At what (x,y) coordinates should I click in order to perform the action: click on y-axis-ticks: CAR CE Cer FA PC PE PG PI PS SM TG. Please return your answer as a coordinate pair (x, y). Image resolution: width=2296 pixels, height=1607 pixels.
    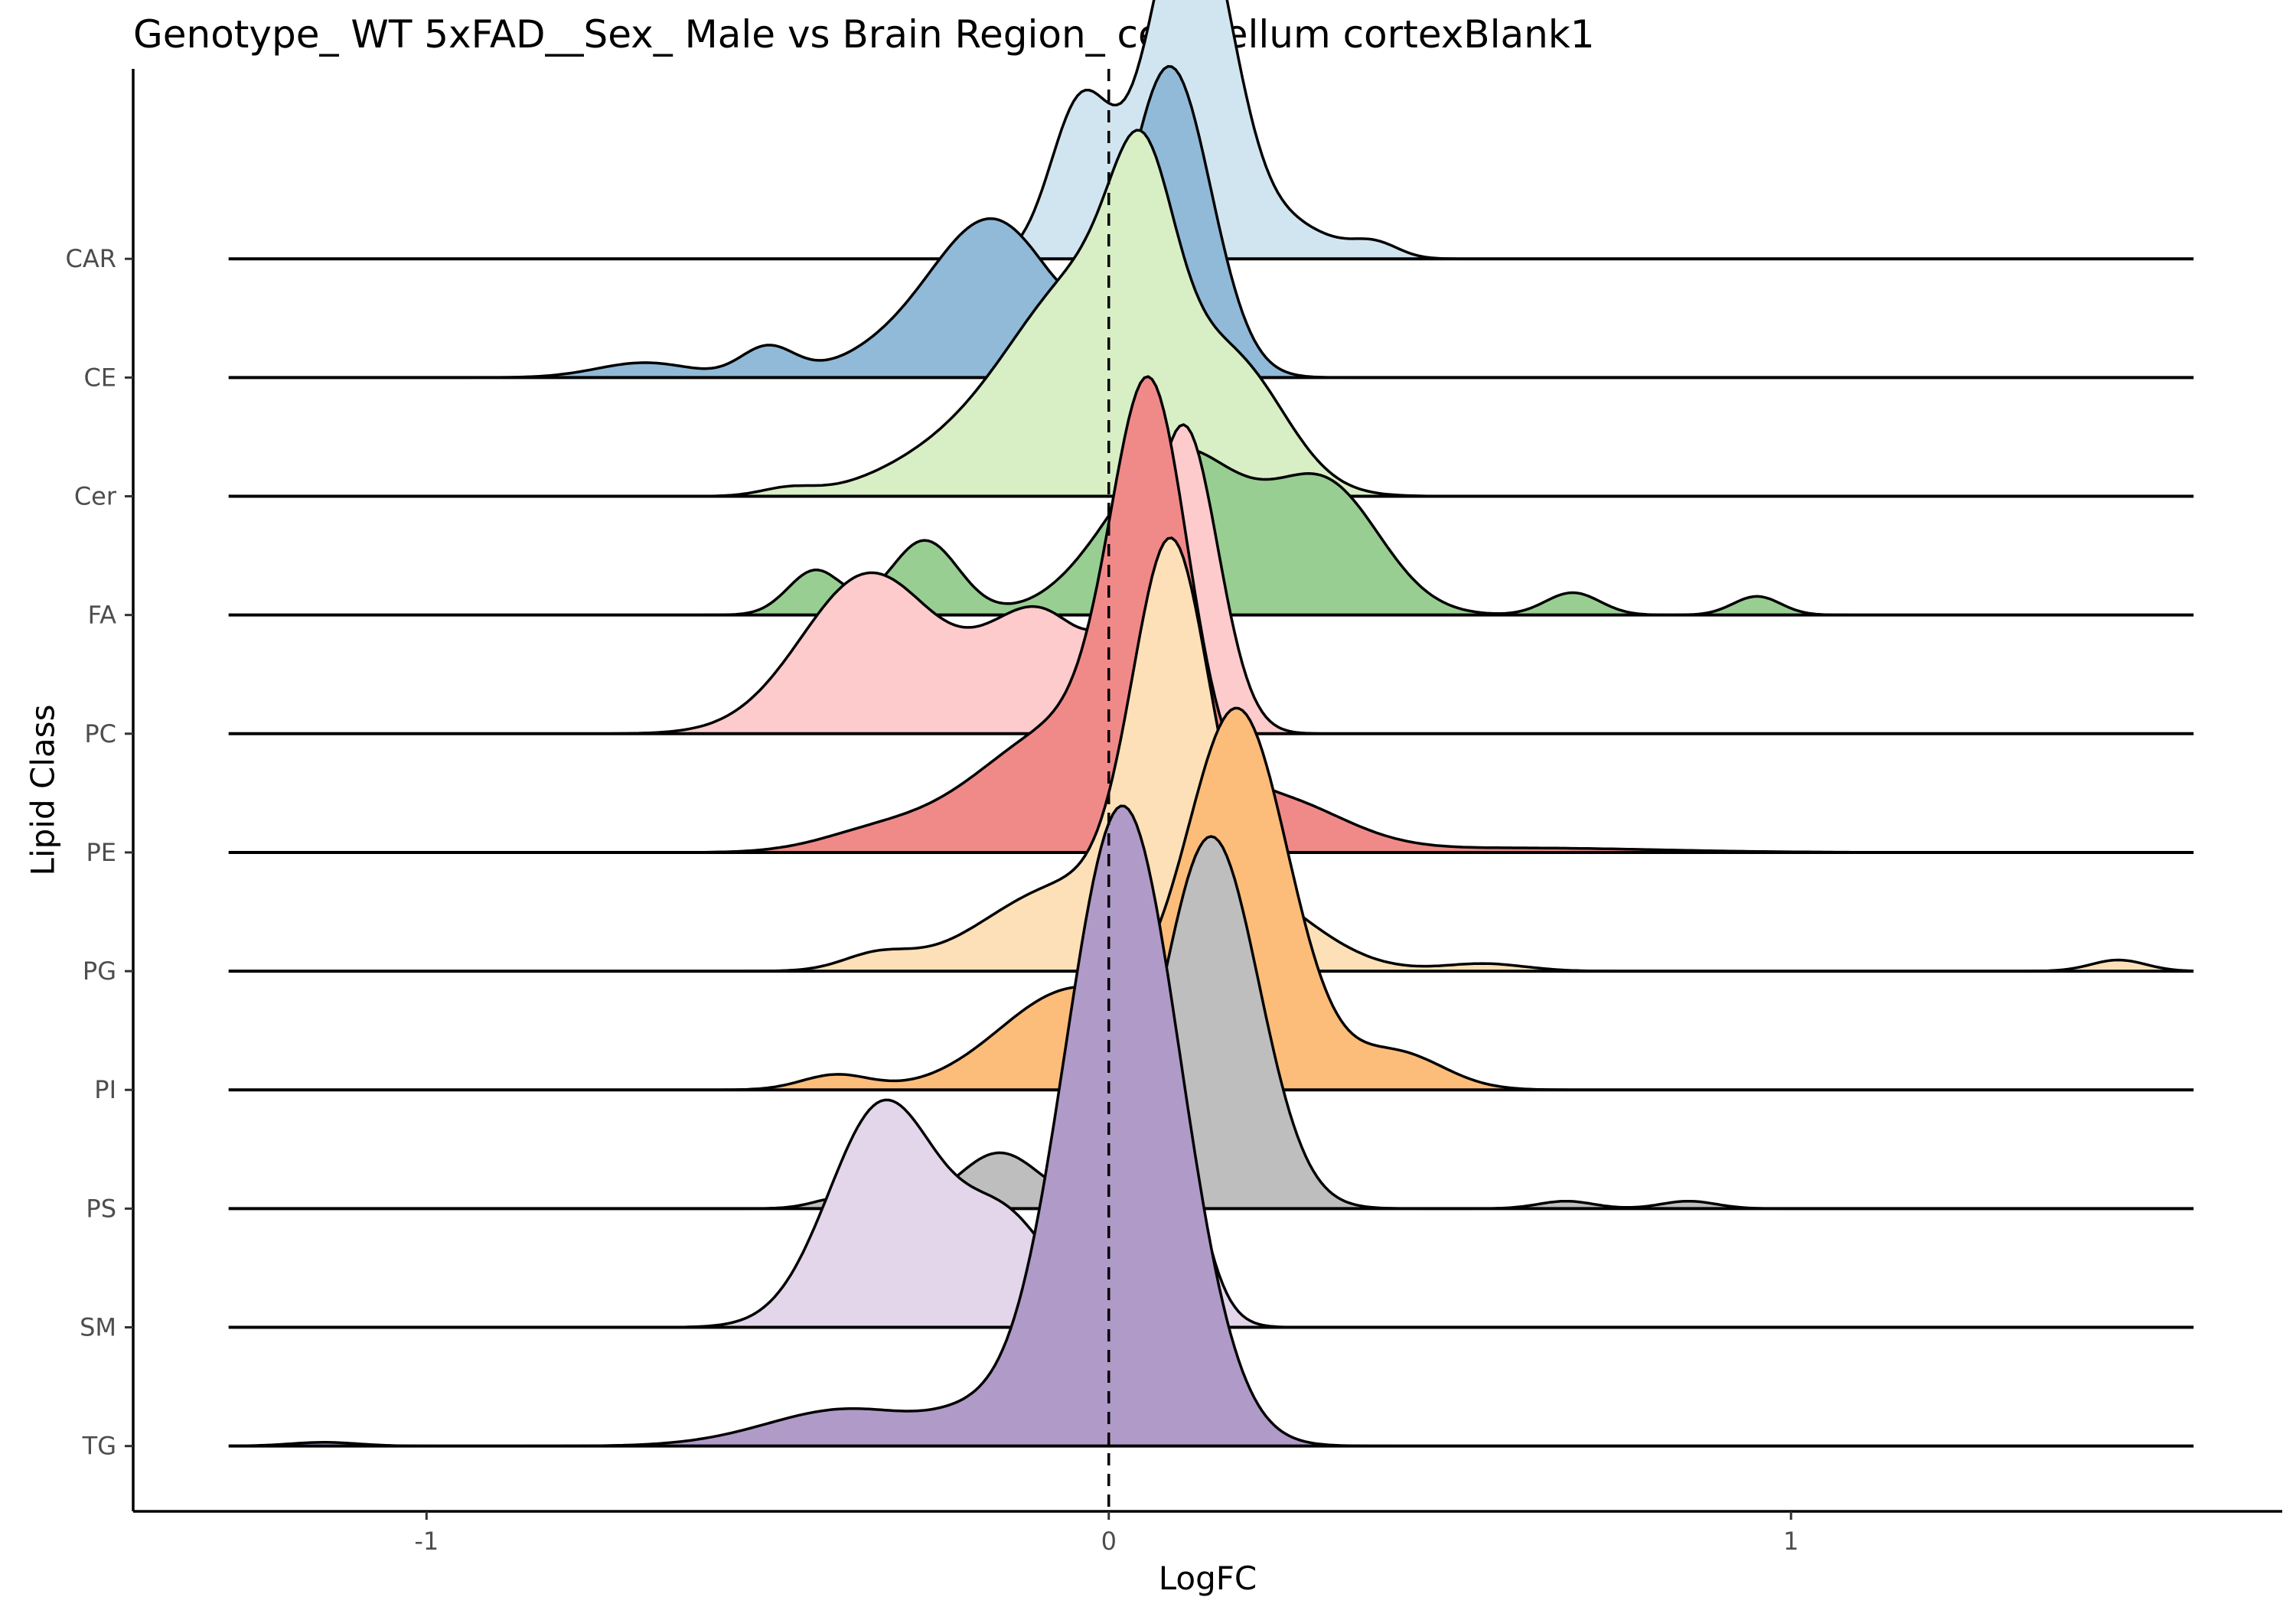
    Looking at the image, I should click on (99, 852).